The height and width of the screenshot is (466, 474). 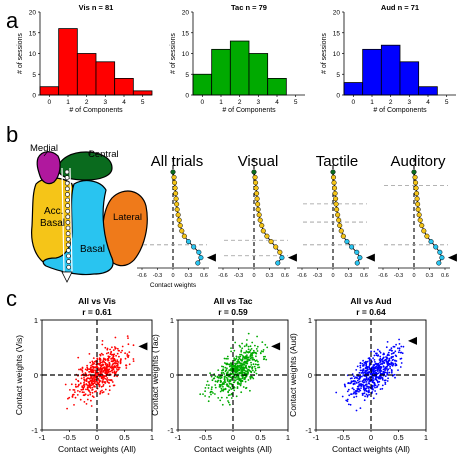 What do you see at coordinates (173, 53) in the screenshot?
I see `y-axis-label: # of sessions` at bounding box center [173, 53].